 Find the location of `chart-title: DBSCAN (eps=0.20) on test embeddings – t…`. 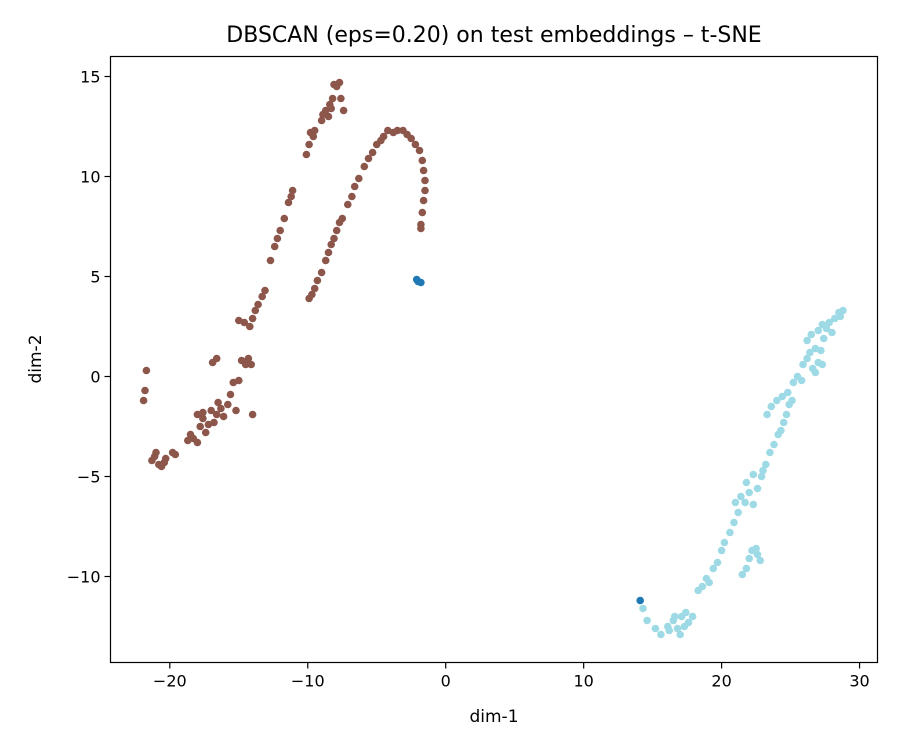

chart-title: DBSCAN (eps=0.20) on test embeddings – t… is located at coordinates (493, 35).